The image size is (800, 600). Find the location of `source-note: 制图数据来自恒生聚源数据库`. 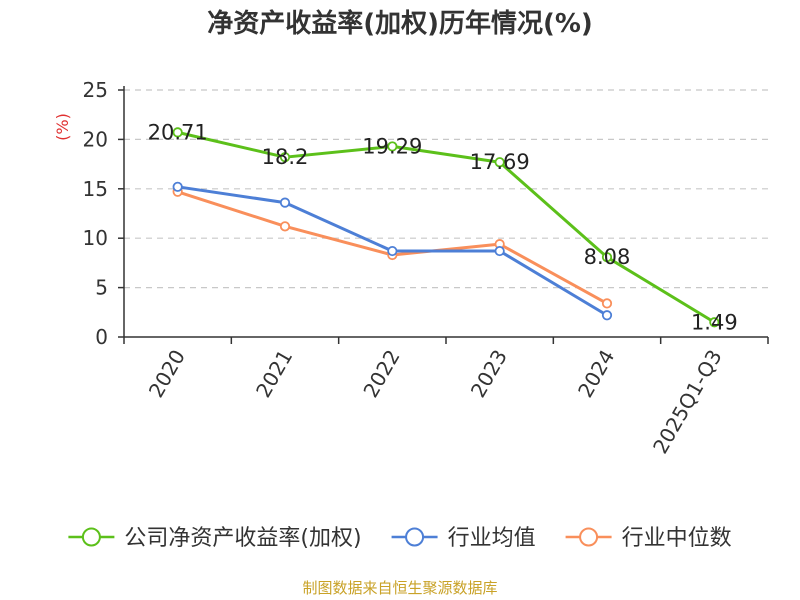

source-note: 制图数据来自恒生聚源数据库 is located at coordinates (399, 588).